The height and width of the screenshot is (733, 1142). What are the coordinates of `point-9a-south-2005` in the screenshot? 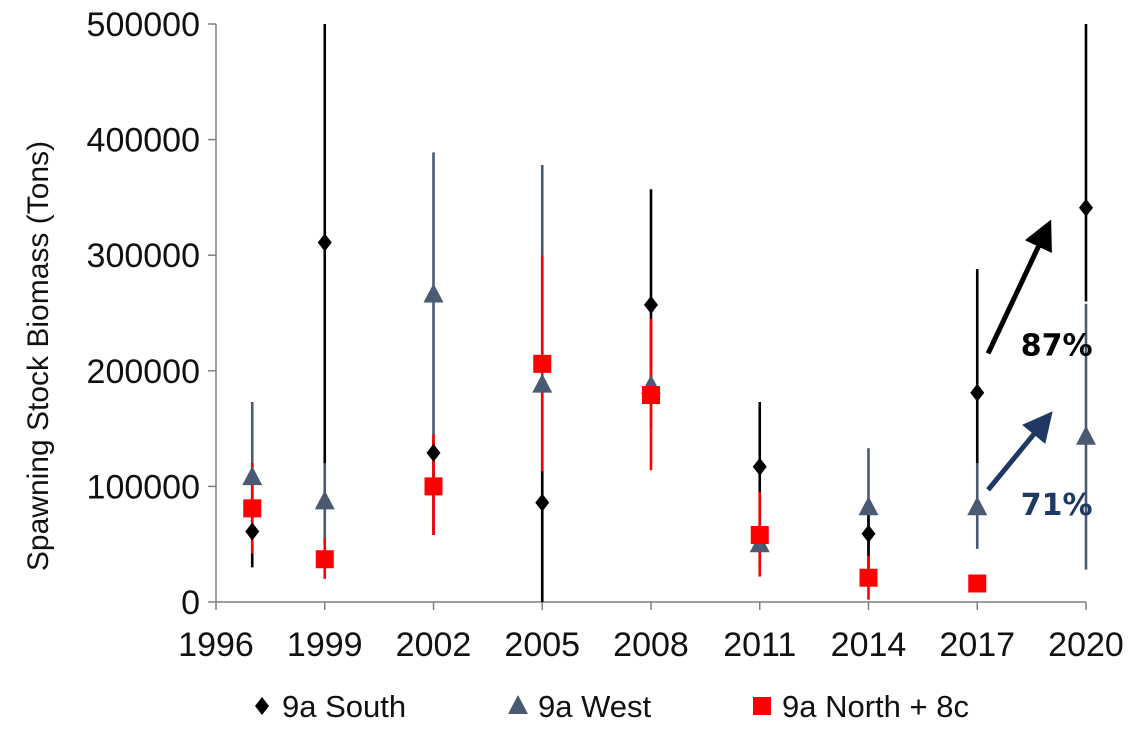 It's located at (542, 502).